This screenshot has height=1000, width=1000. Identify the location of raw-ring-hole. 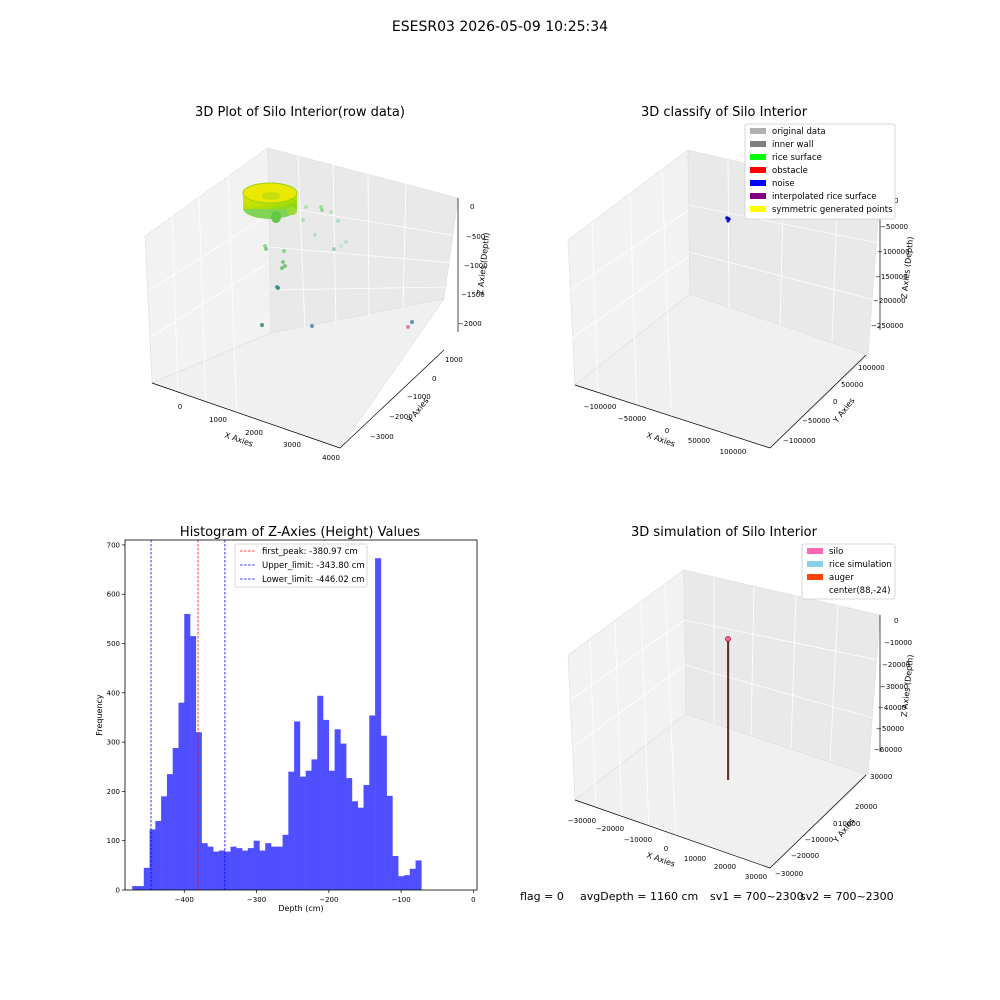
(271, 196).